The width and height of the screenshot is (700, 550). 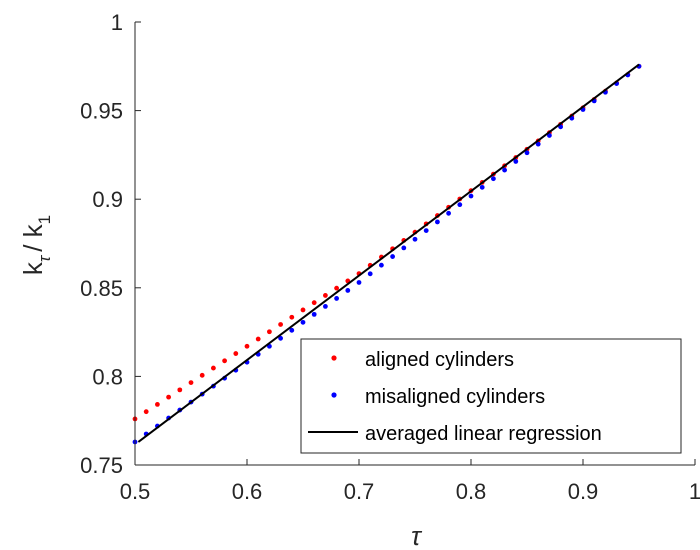 What do you see at coordinates (455, 397) in the screenshot?
I see `legend-label-misaligned: misaligned cylinders` at bounding box center [455, 397].